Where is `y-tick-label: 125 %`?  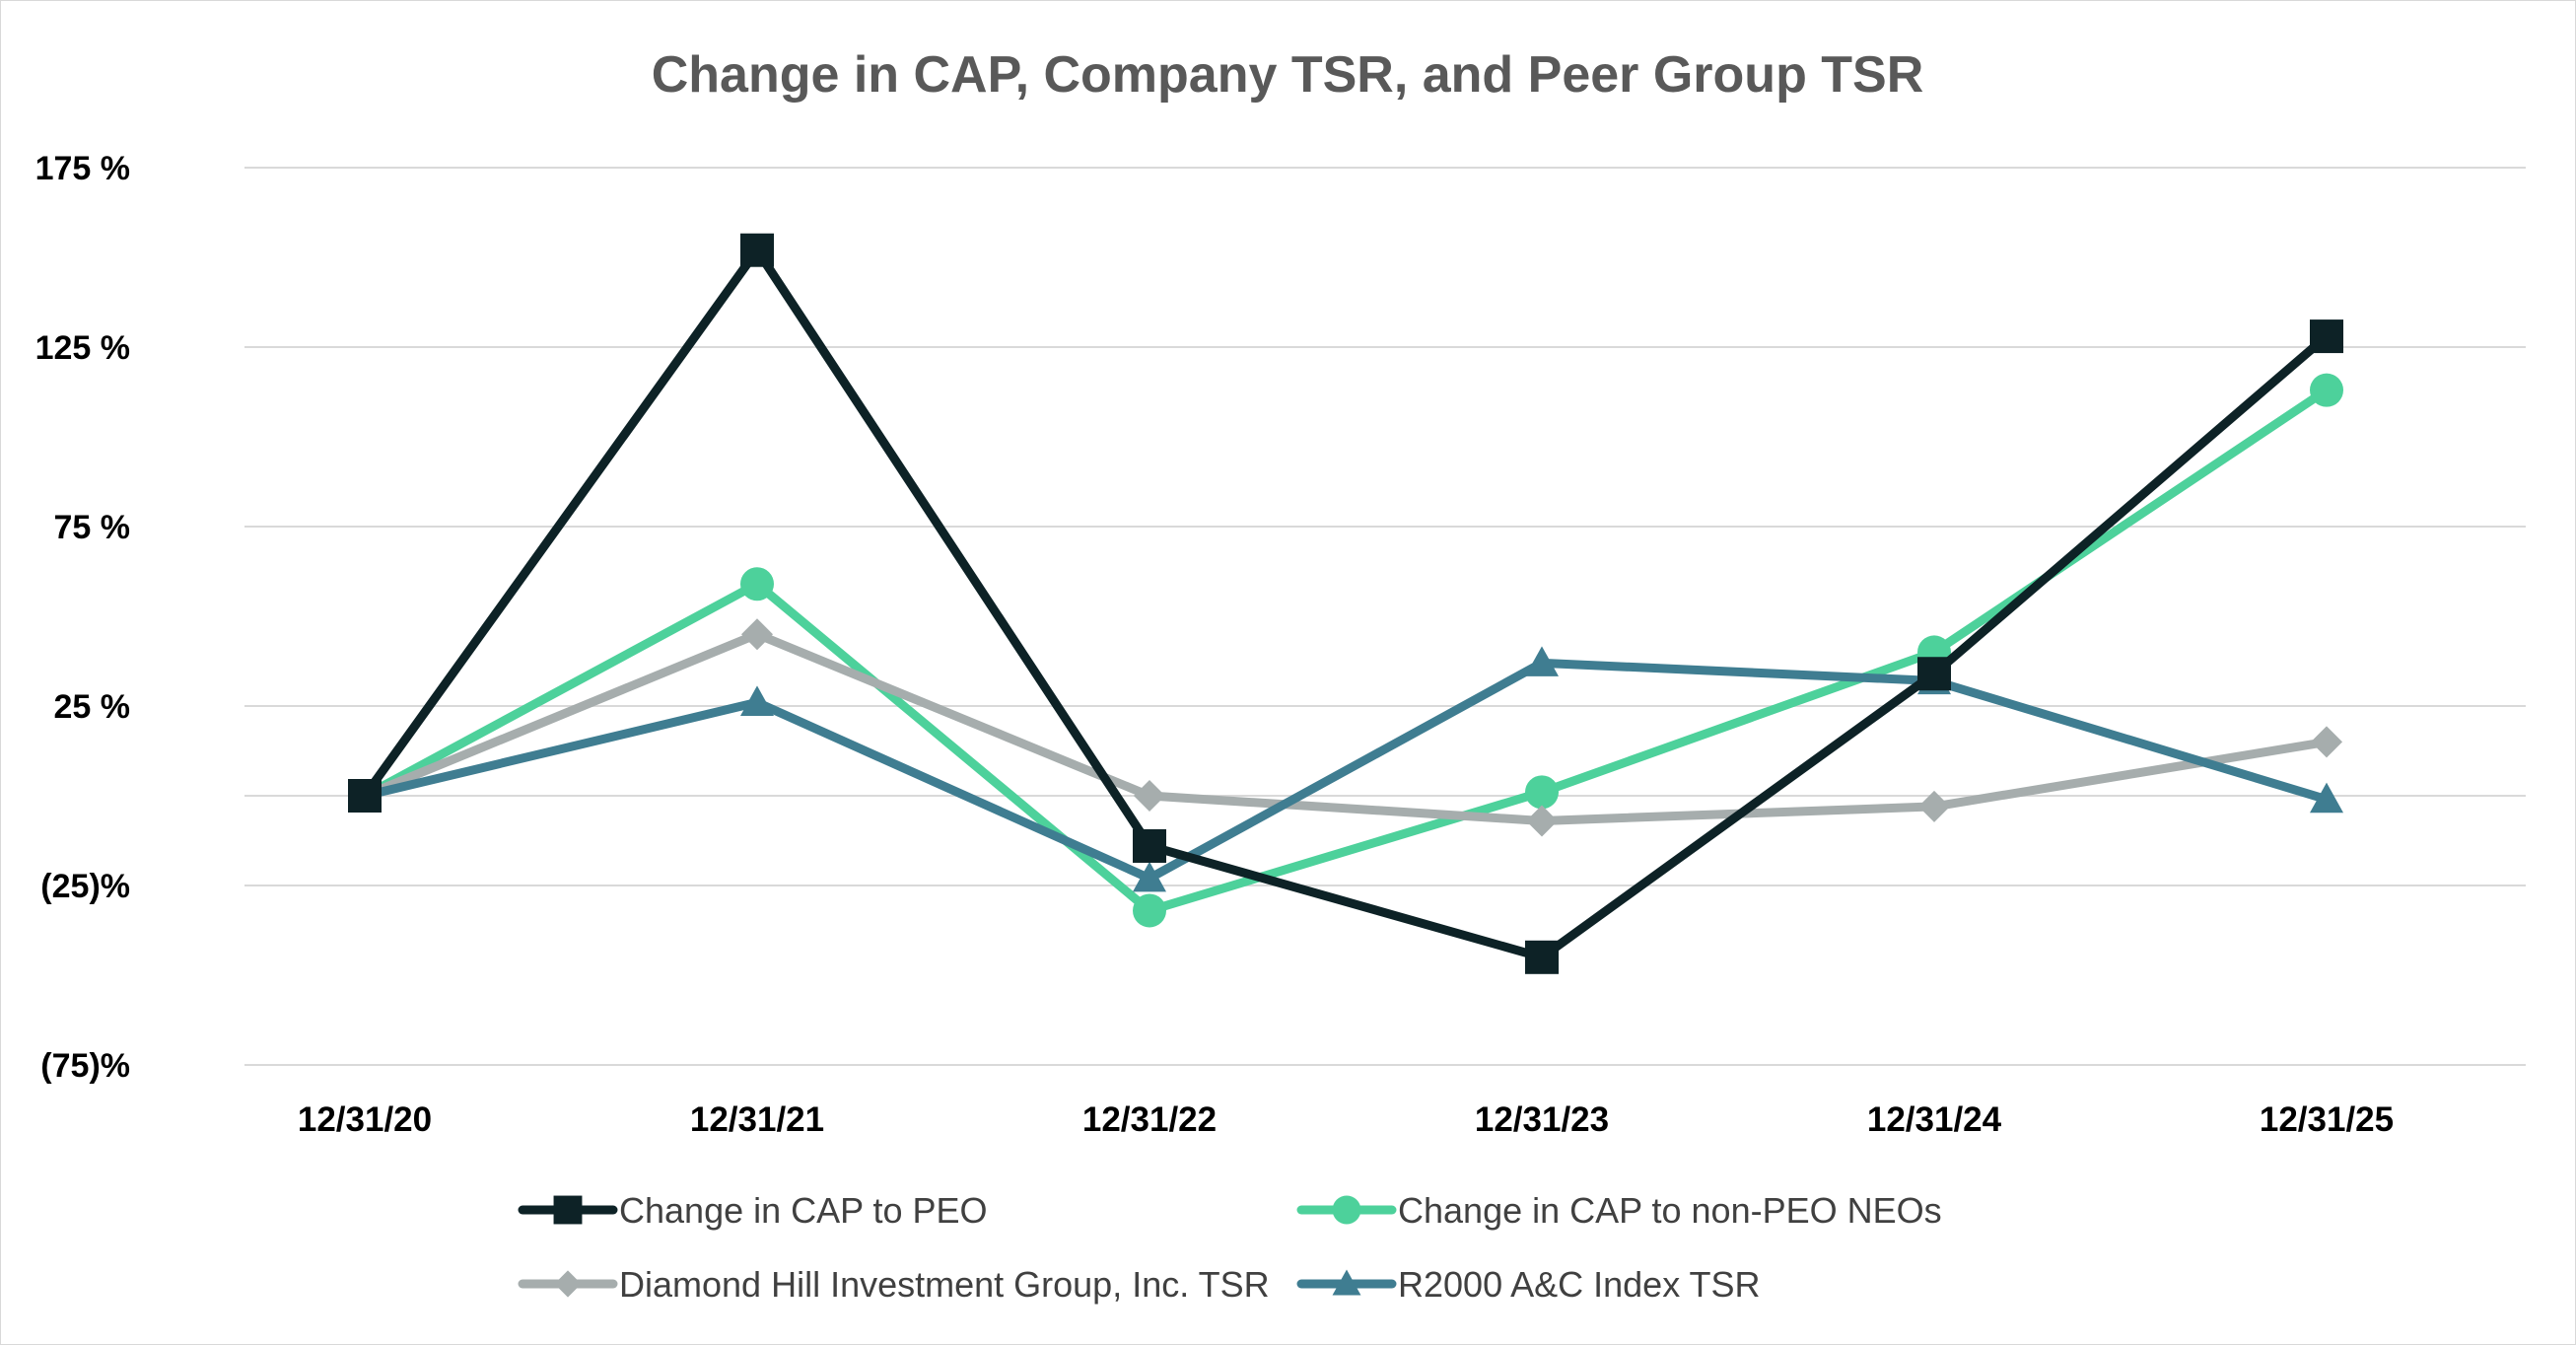 y-tick-label: 125 % is located at coordinates (83, 348).